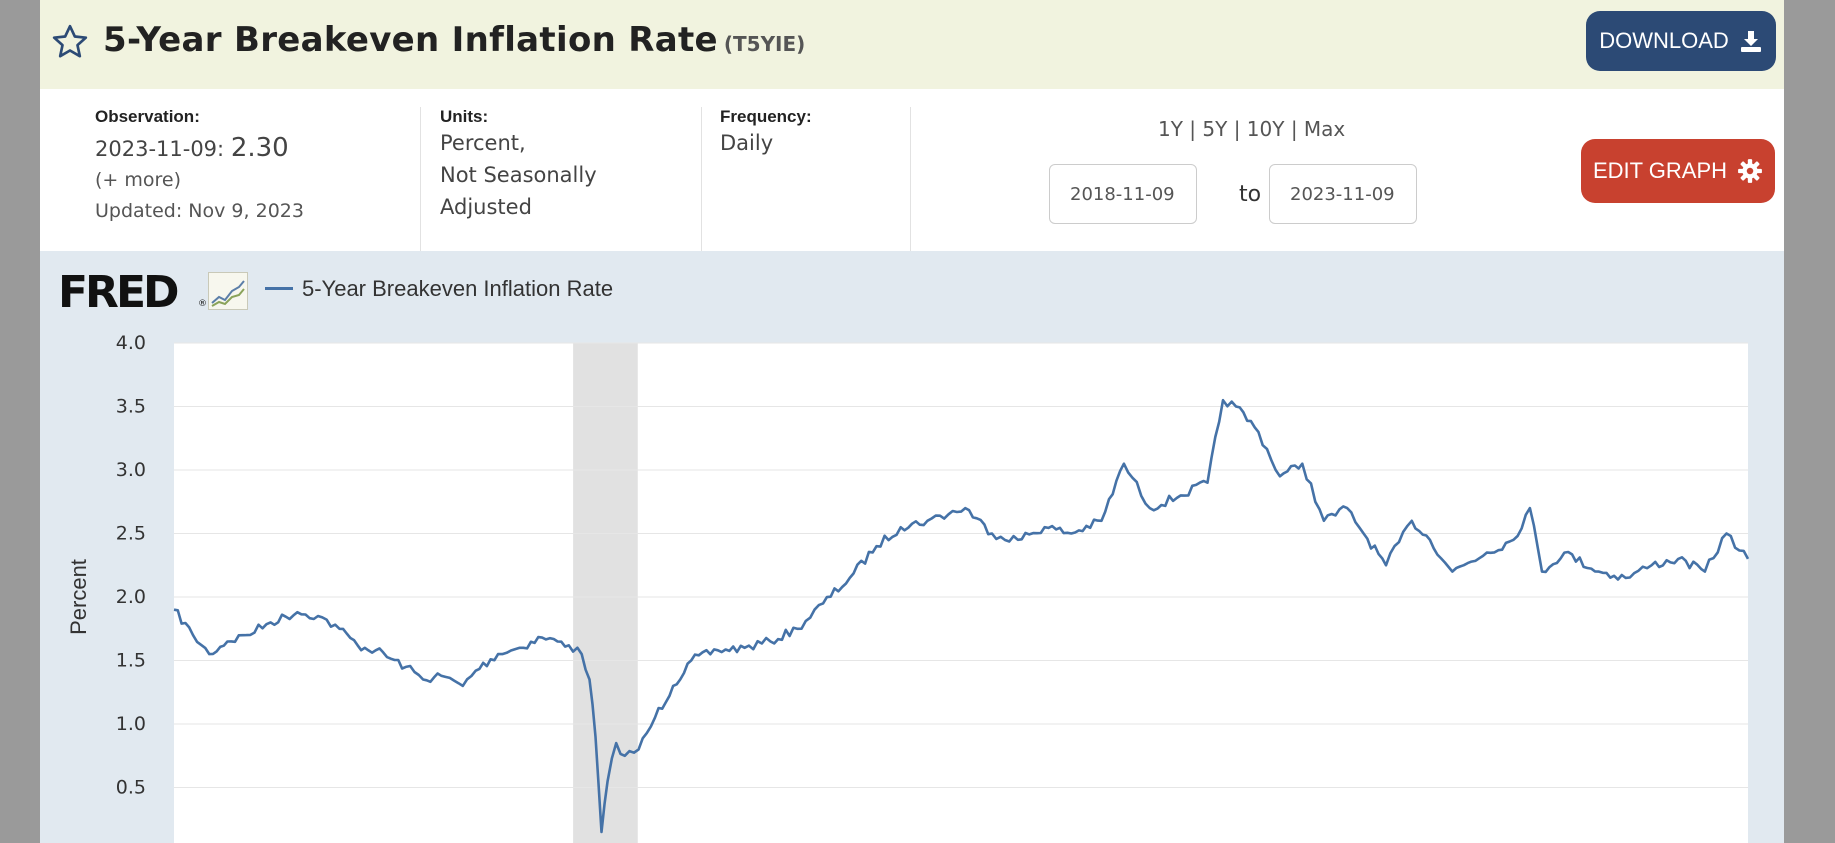 The height and width of the screenshot is (843, 1835). I want to click on download-icon, so click(1750, 41).